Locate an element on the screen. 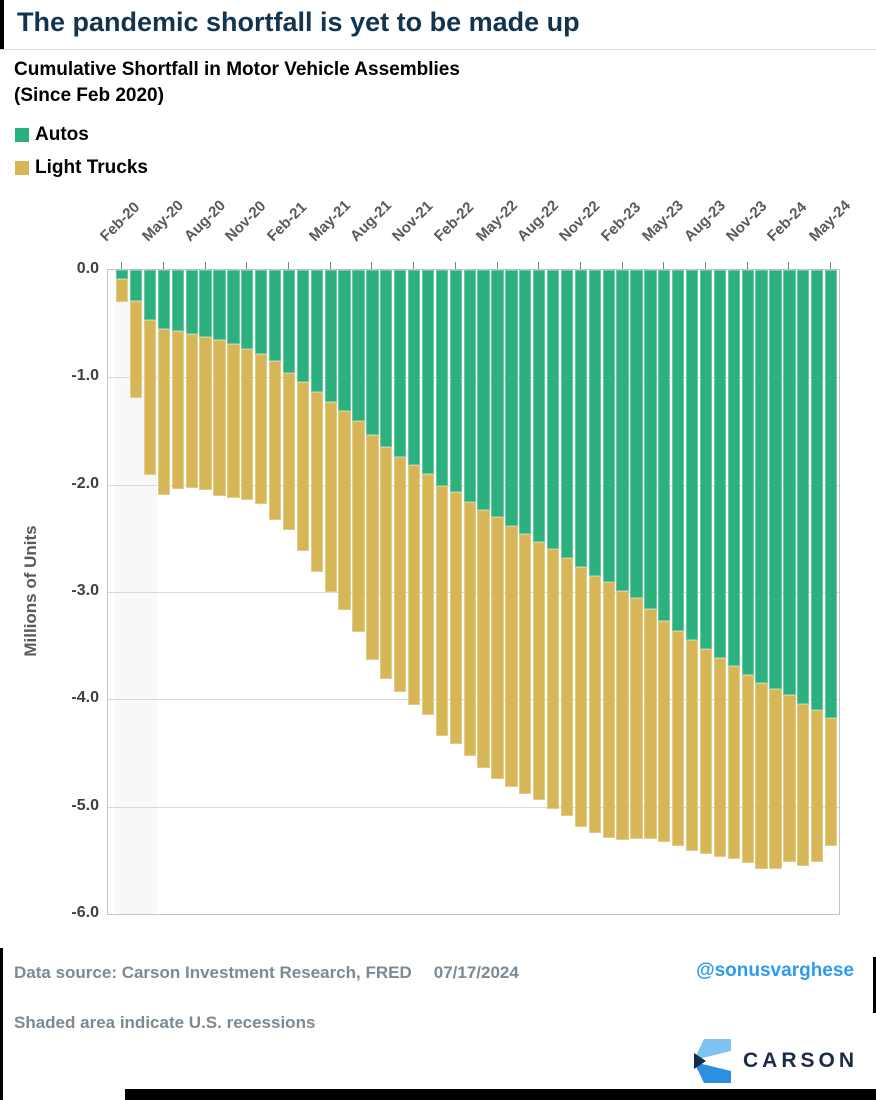  carson-logo: CARSON is located at coordinates (774, 1061).